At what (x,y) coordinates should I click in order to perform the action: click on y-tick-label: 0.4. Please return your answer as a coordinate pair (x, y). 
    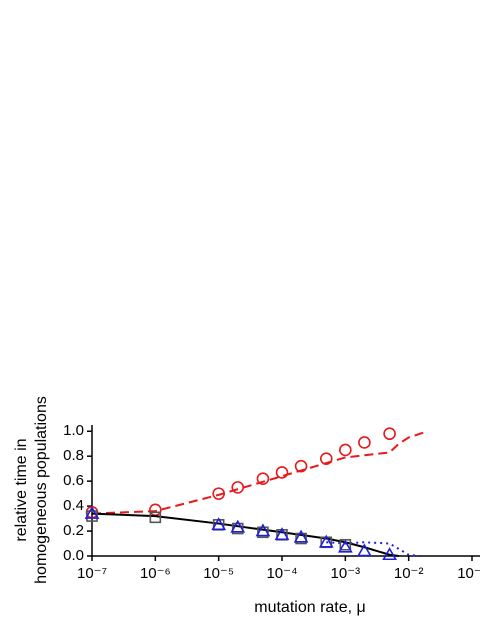
    Looking at the image, I should click on (73, 505).